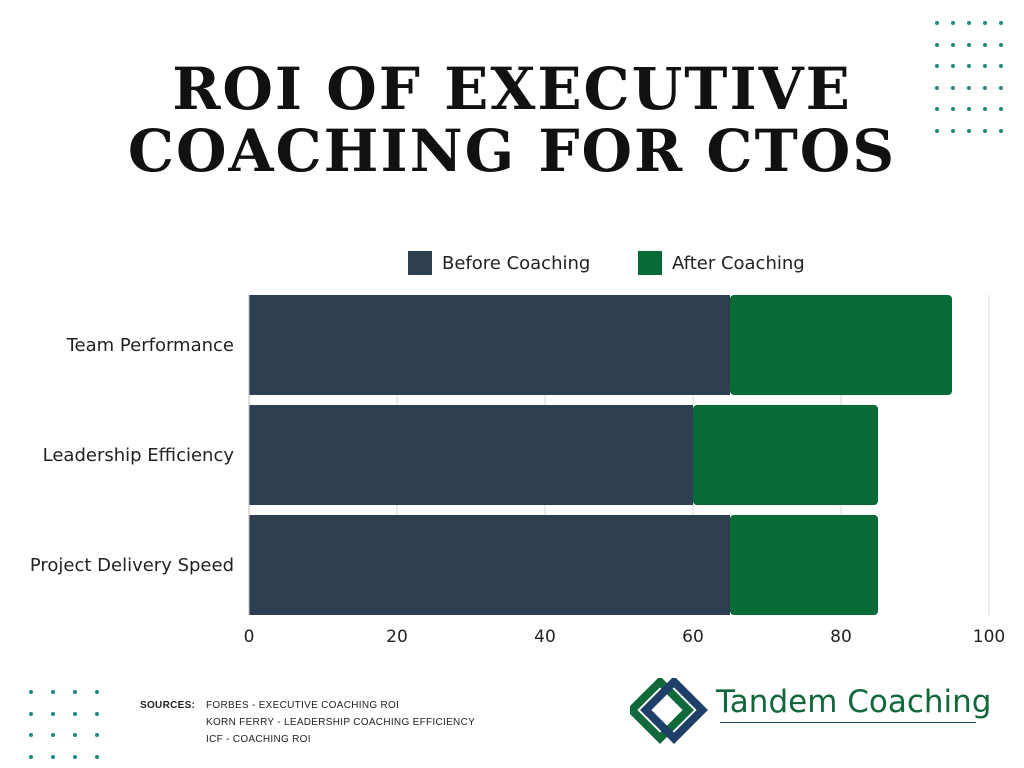 Image resolution: width=1024 pixels, height=768 pixels. I want to click on logo-underline, so click(848, 722).